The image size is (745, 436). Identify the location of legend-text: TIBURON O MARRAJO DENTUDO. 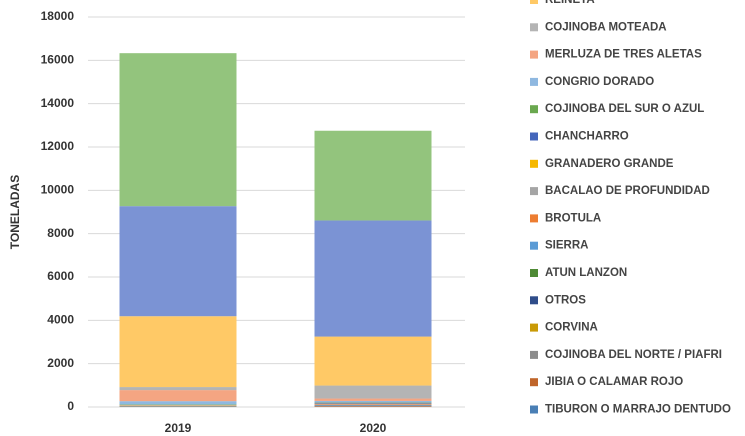
(638, 410).